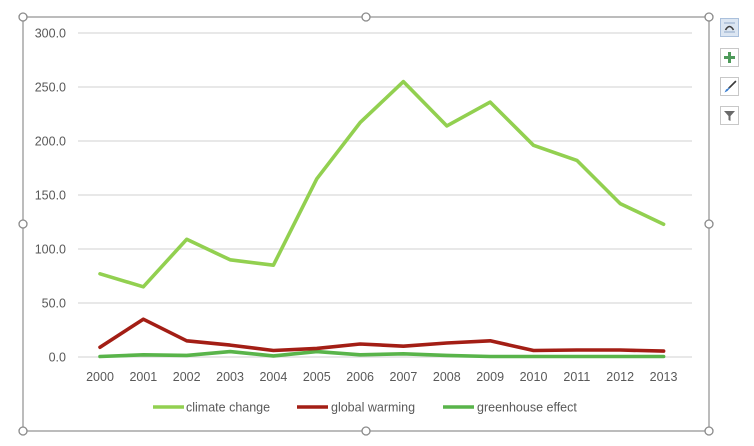 The image size is (754, 446). What do you see at coordinates (54, 304) in the screenshot?
I see `y-tick-label: 50.0` at bounding box center [54, 304].